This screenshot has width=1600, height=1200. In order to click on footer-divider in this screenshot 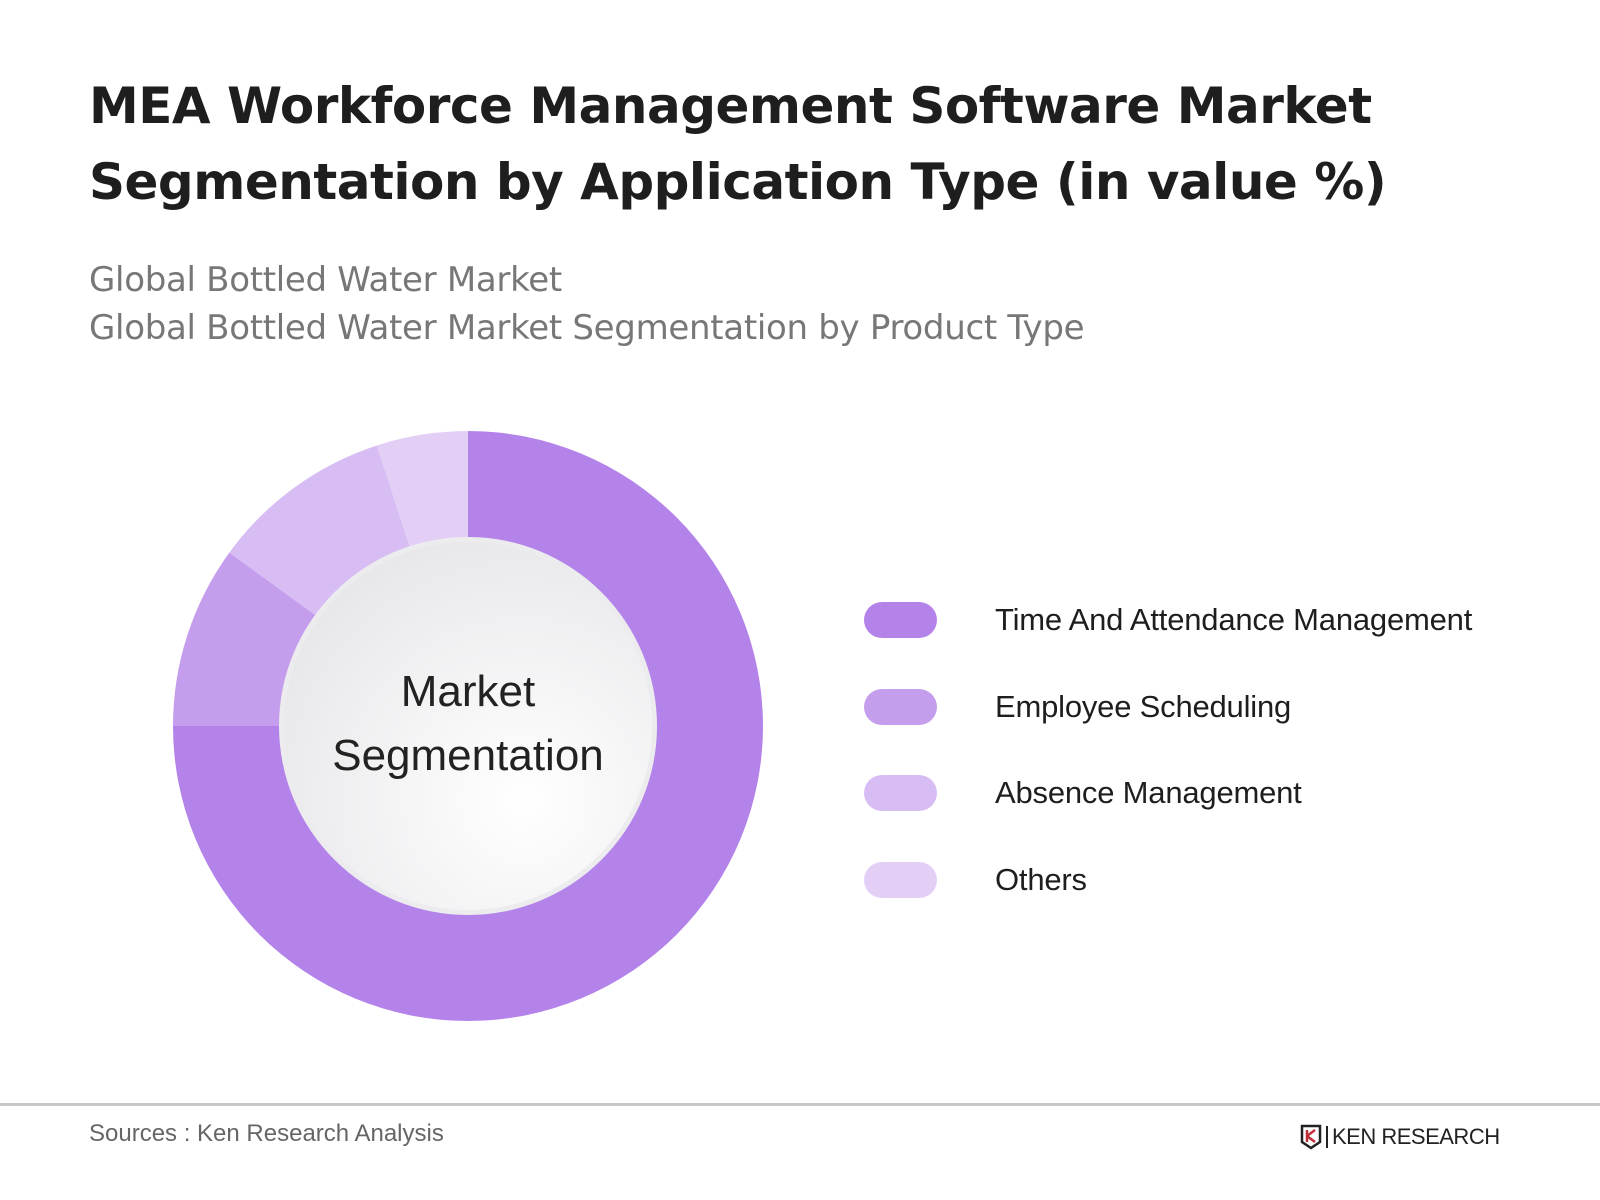, I will do `click(800, 1104)`.